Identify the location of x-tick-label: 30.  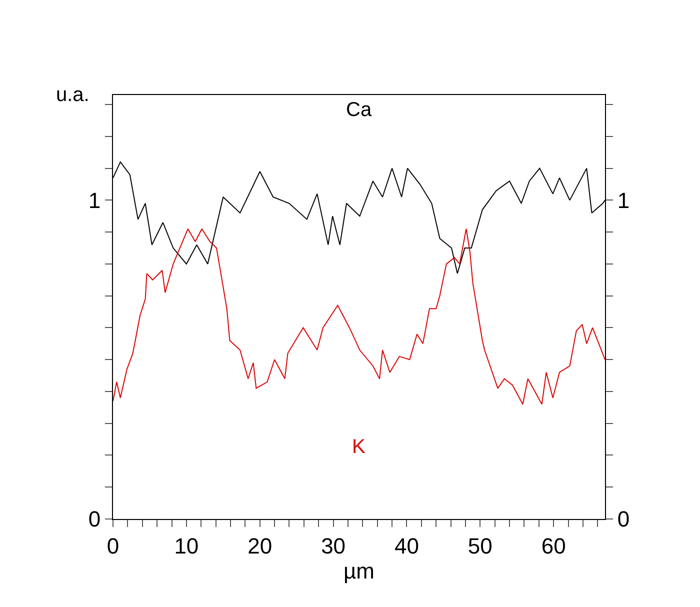
(333, 545).